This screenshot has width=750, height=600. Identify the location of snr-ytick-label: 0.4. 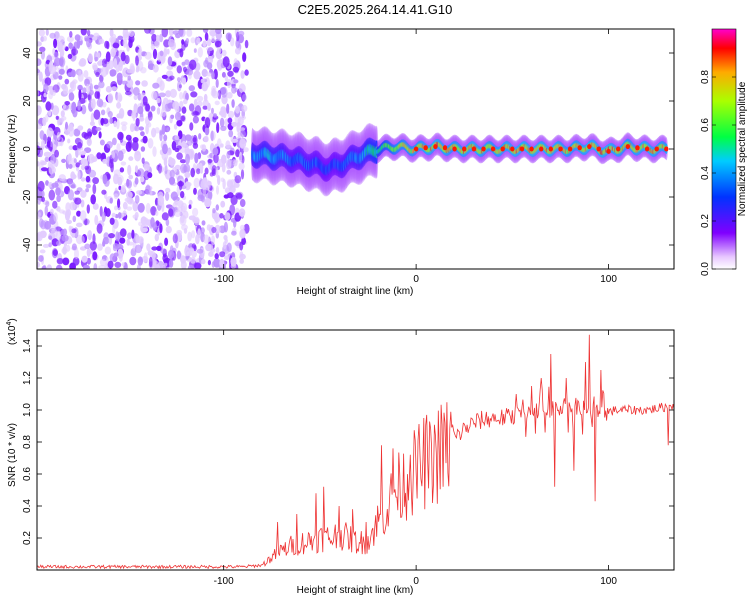
(27, 506).